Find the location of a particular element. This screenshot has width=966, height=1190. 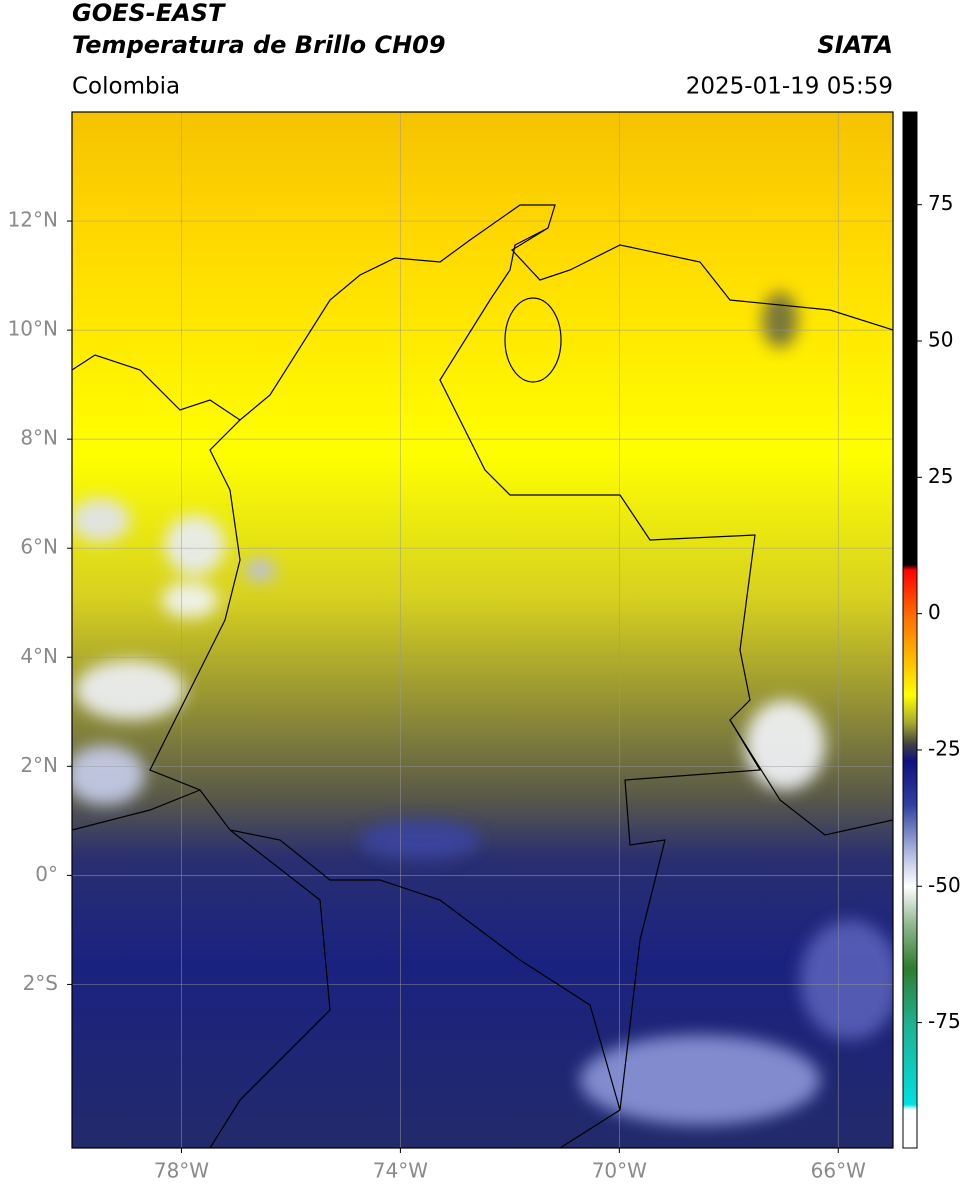

lat-tick-label: 2°S is located at coordinates (40, 983).